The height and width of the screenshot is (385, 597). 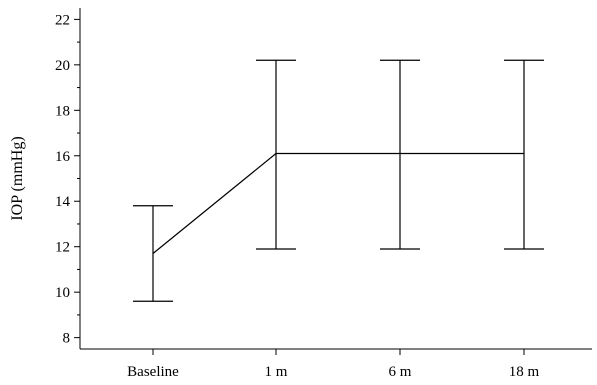 I want to click on x-tick-label: Baseline, so click(x=153, y=372).